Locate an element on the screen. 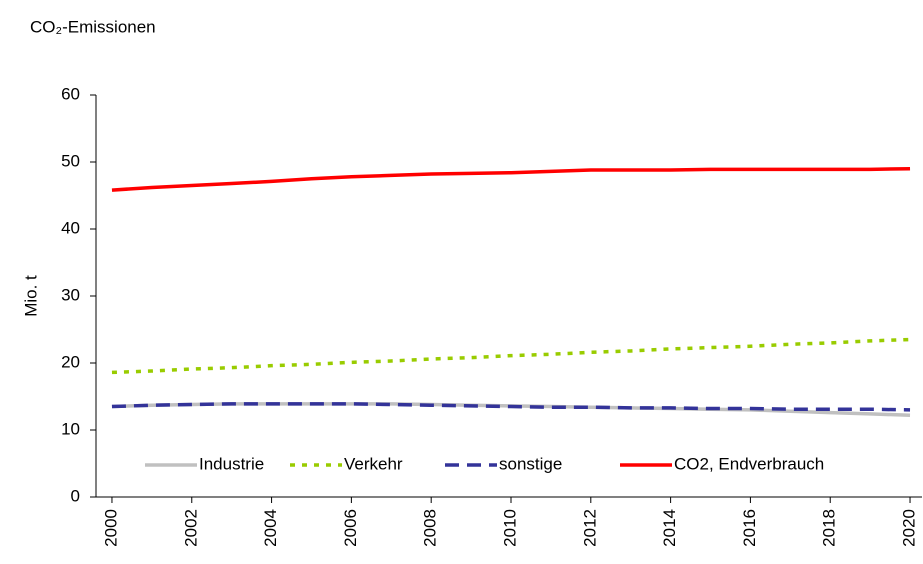  x-tick-label: 2014 is located at coordinates (669, 528).